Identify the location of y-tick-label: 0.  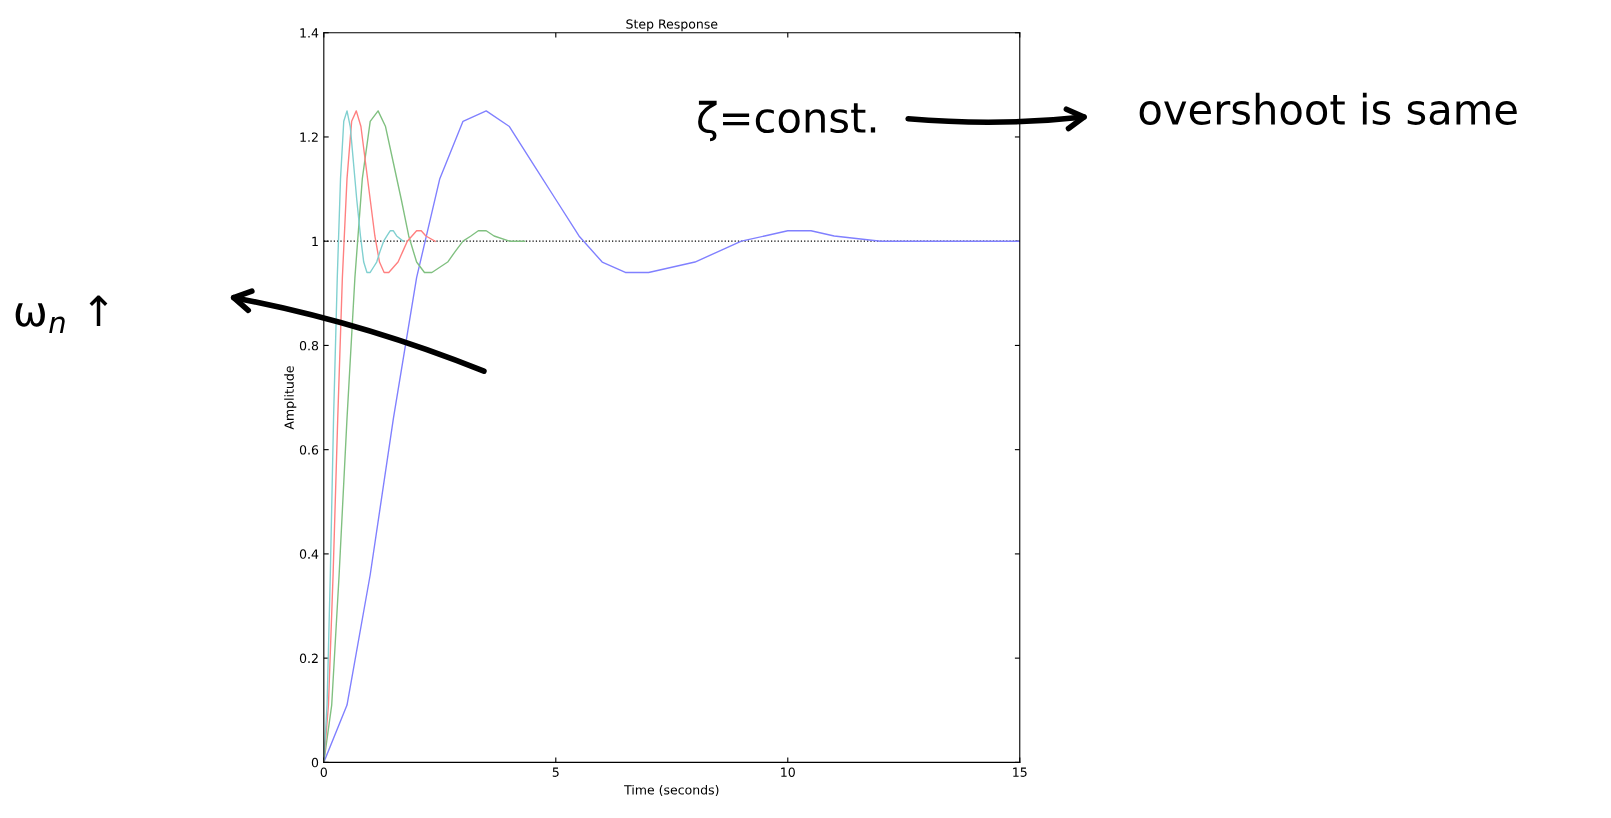
(315, 762).